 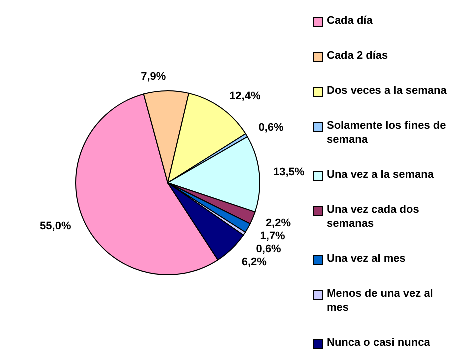 I want to click on legend-label: Una vez al mes, so click(x=366, y=259).